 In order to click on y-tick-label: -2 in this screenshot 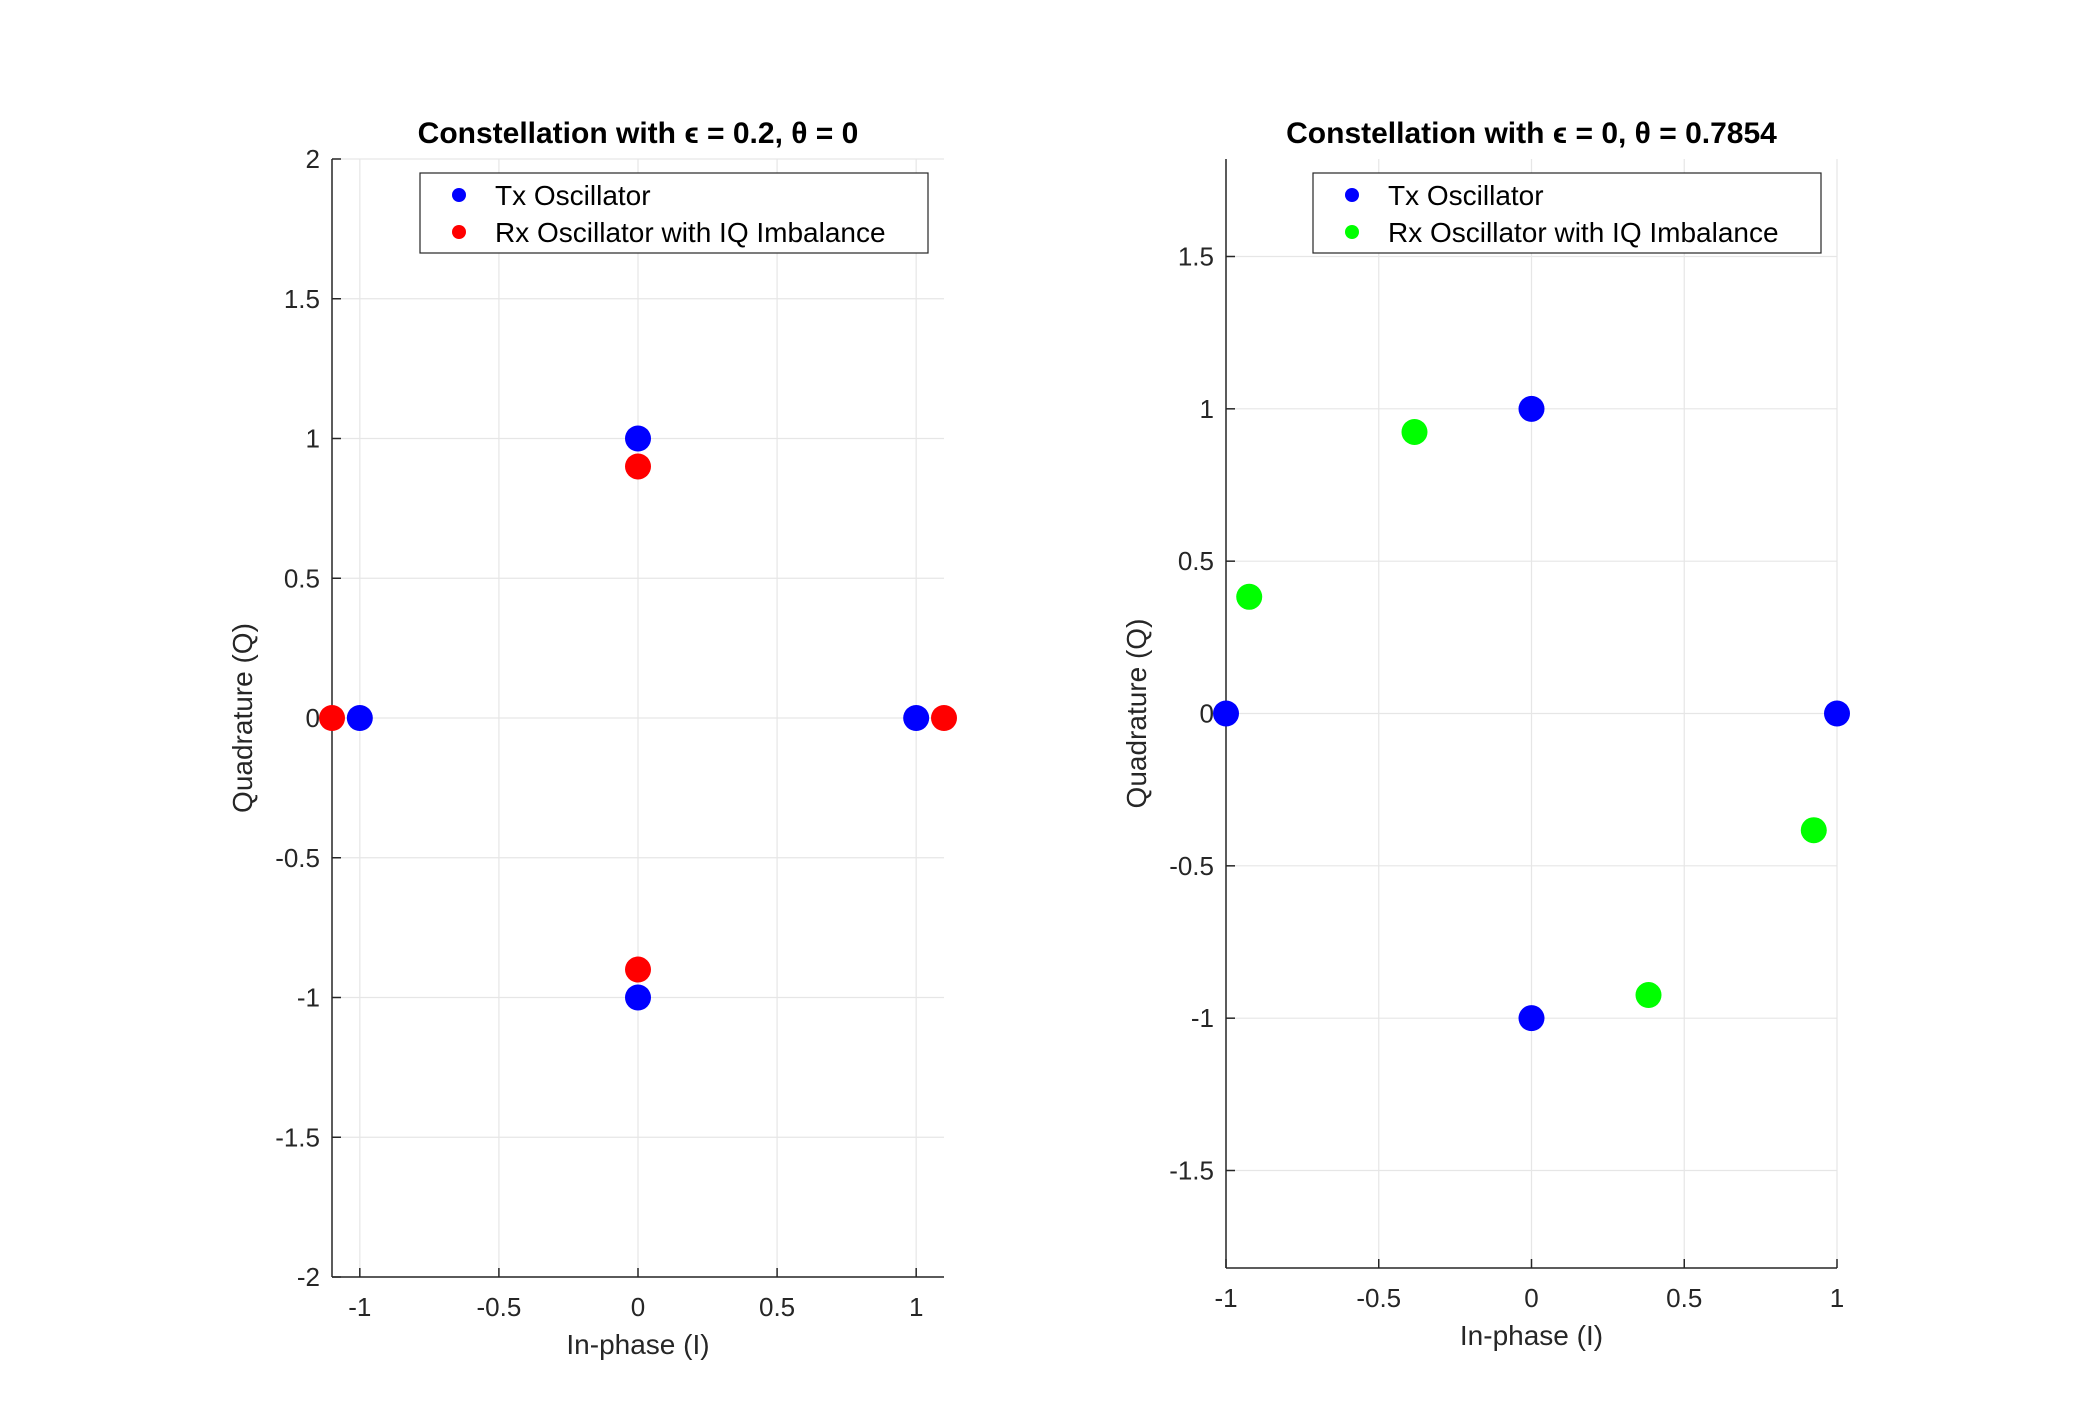, I will do `click(308, 1277)`.